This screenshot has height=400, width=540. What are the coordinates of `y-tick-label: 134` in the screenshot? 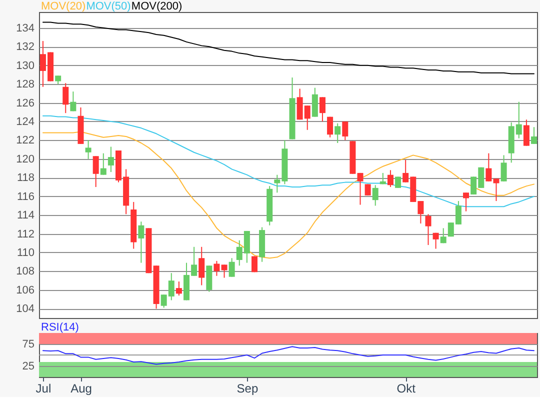 It's located at (25, 28).